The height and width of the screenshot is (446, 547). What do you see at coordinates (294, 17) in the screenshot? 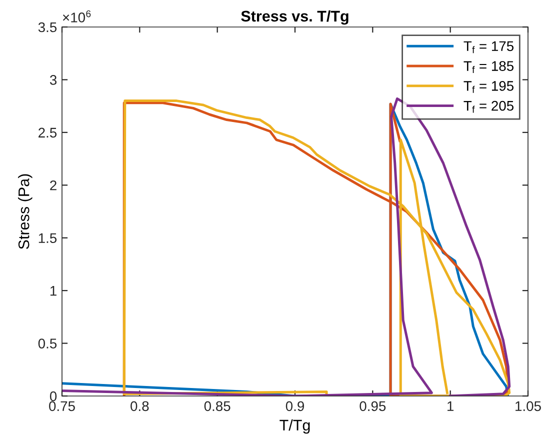
I see `chart-title: Stress vs. T/Tg` at bounding box center [294, 17].